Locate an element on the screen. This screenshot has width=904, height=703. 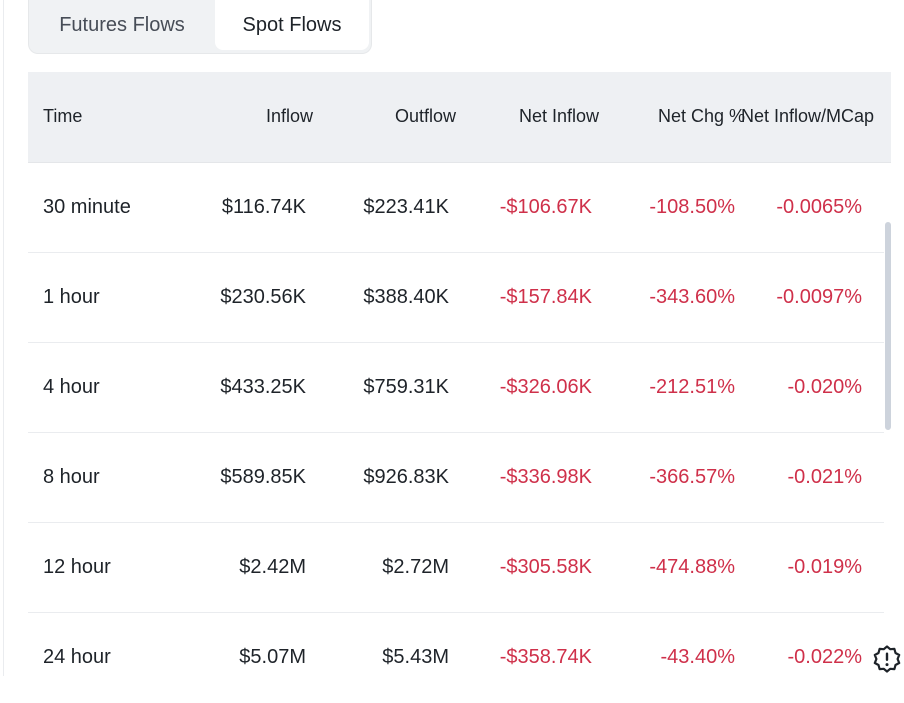
cell-time: 8 hour is located at coordinates (71, 477).